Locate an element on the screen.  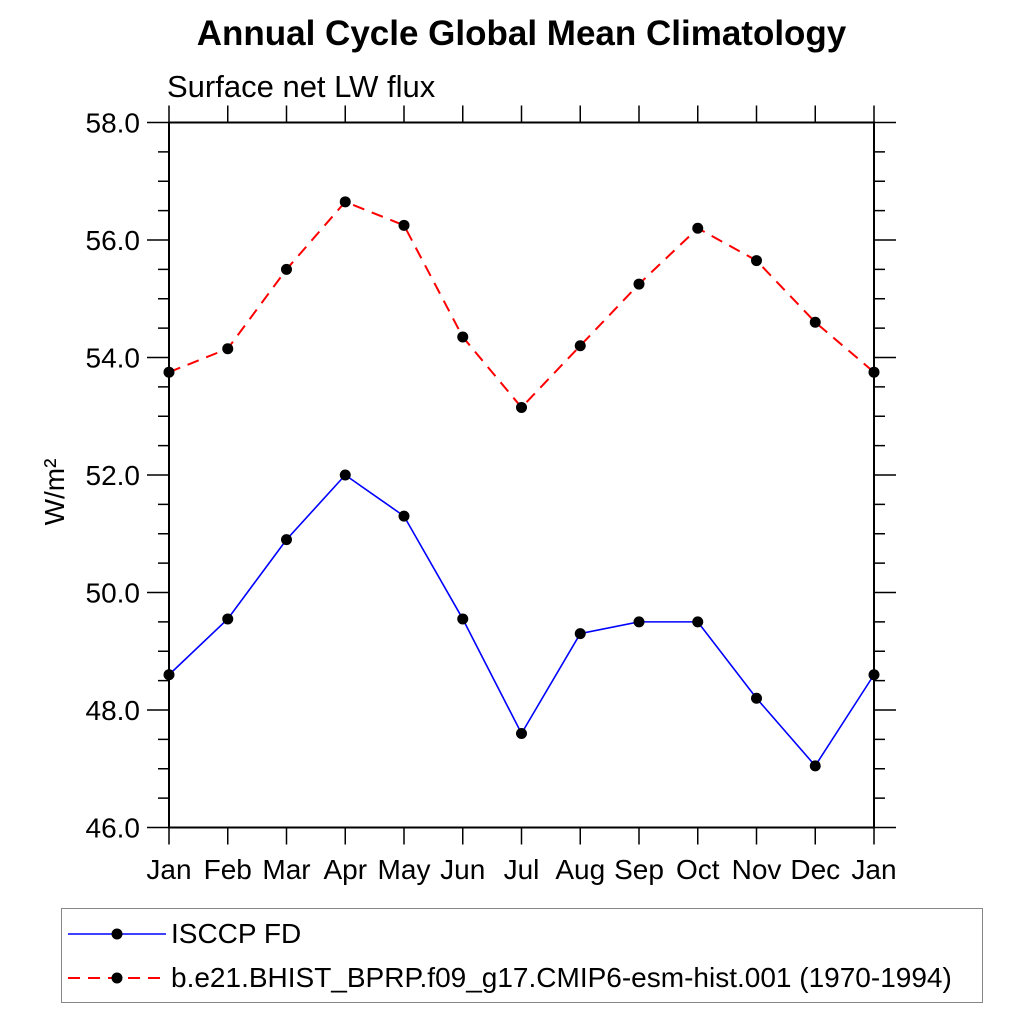
legend-line-sample-solid is located at coordinates (117, 933).